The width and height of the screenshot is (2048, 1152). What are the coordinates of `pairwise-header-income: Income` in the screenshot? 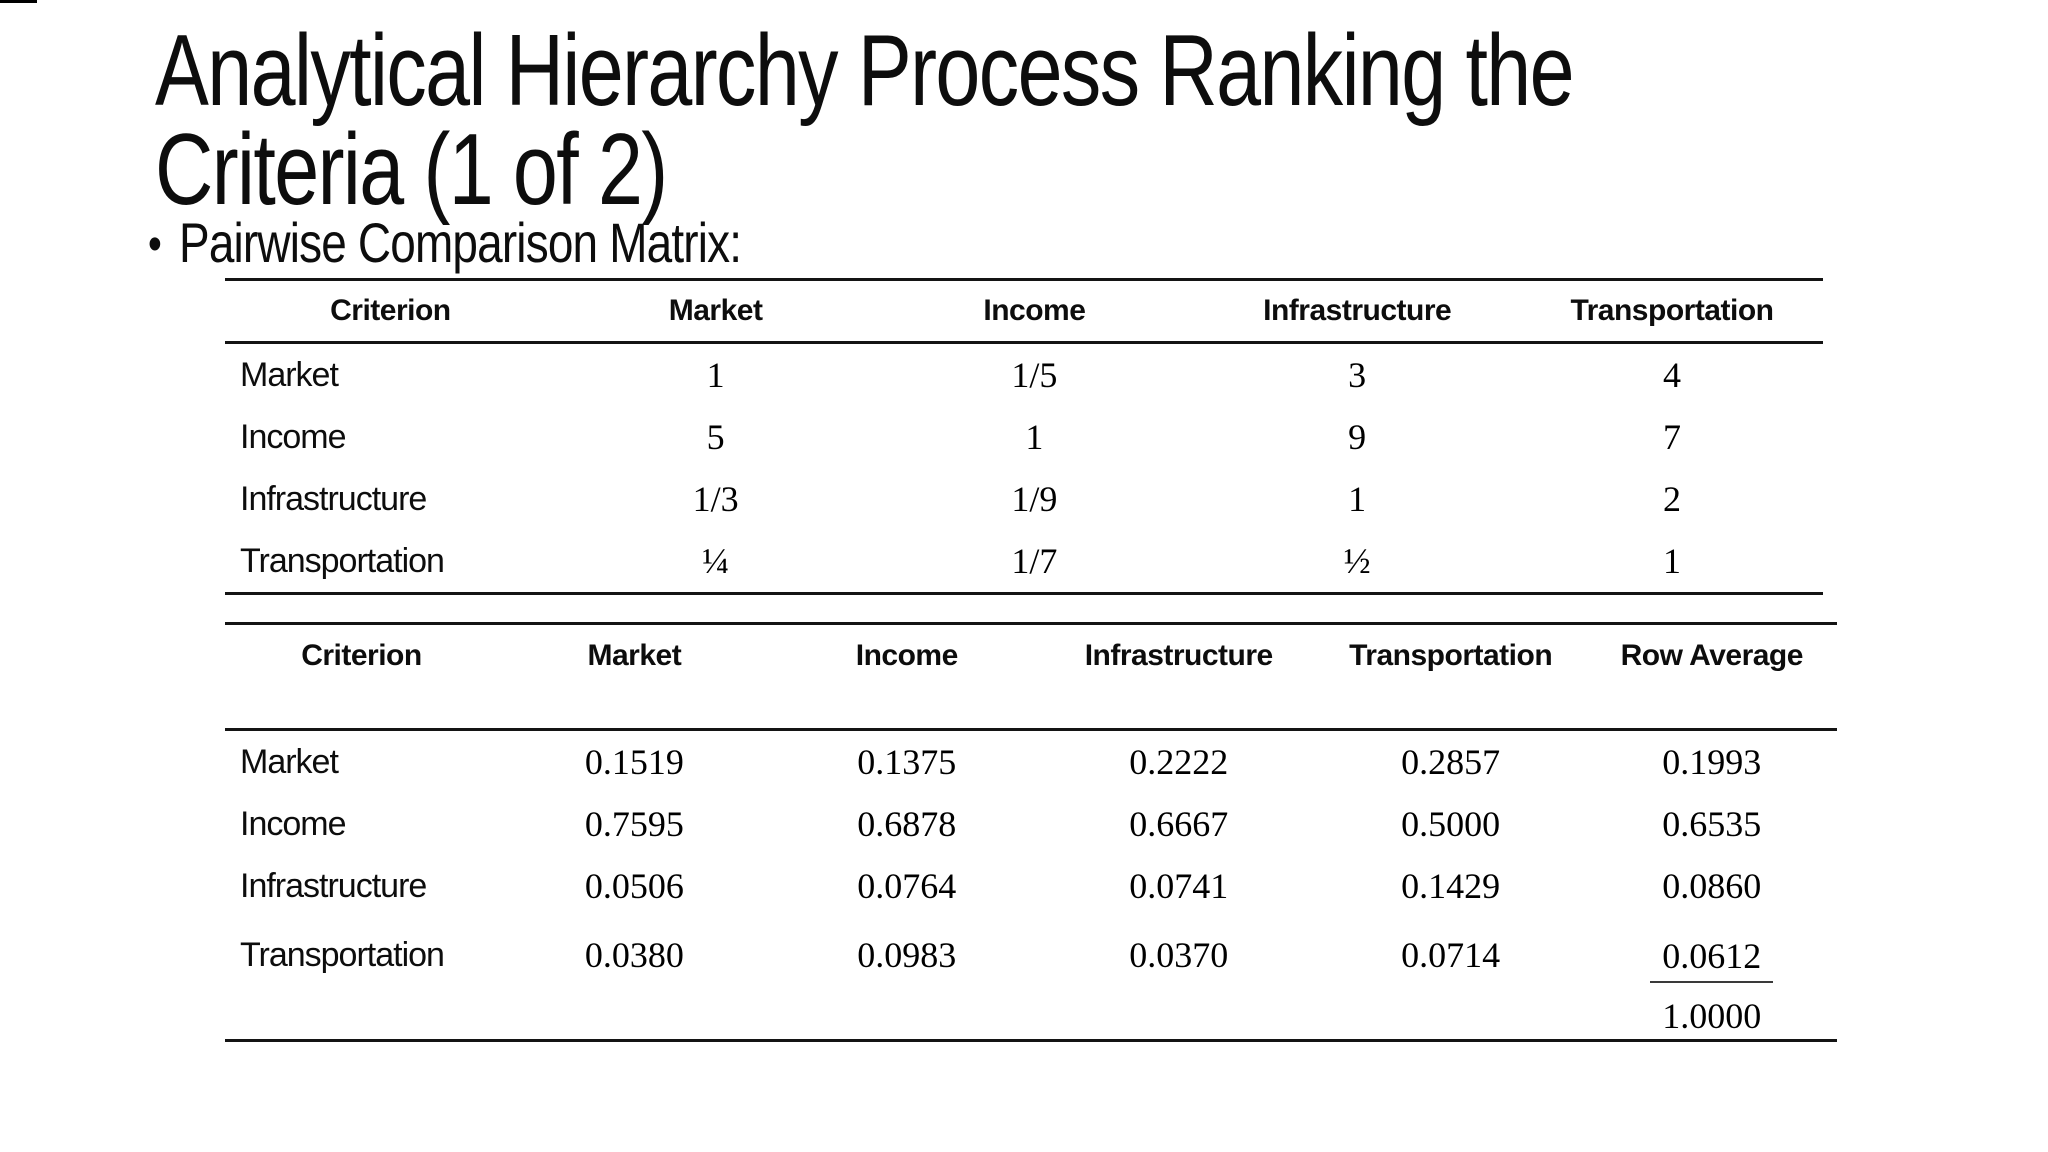 It's located at (1034, 310).